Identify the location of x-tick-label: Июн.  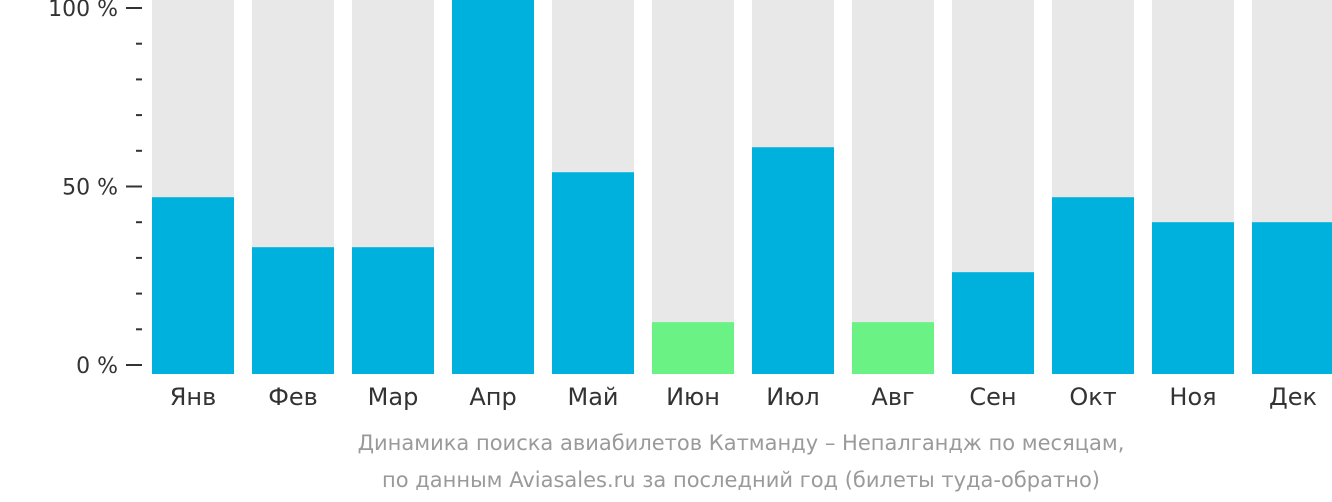
(693, 397).